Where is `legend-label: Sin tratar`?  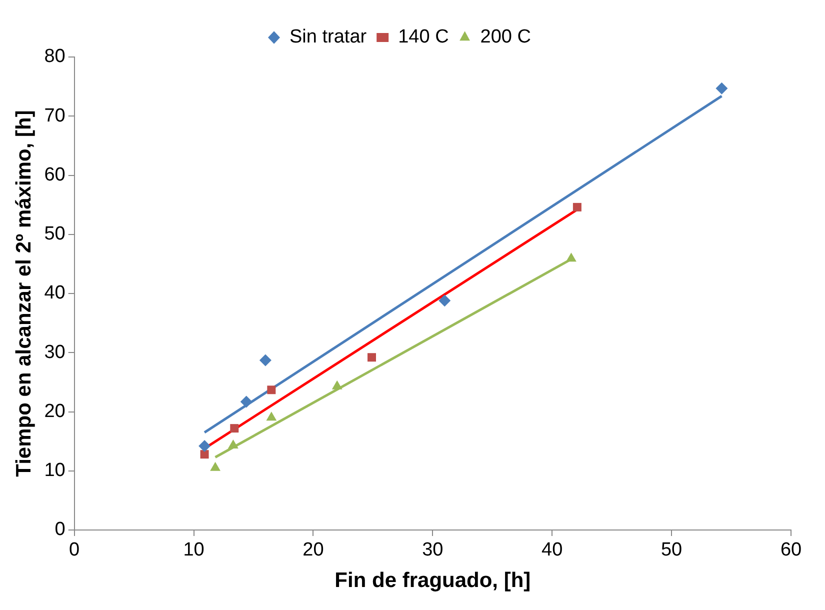 legend-label: Sin tratar is located at coordinates (329, 37).